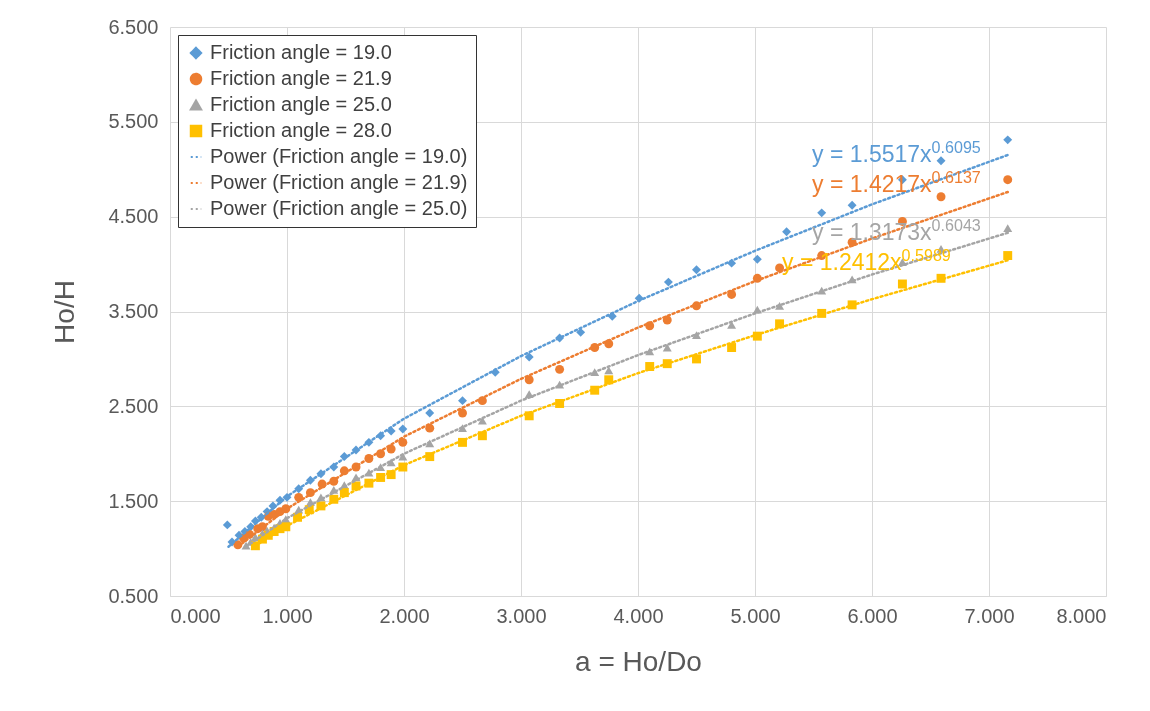 This screenshot has height=711, width=1150. Describe the element at coordinates (301, 78) in the screenshot. I see `legend-label: Friction angle = 21.9` at that location.